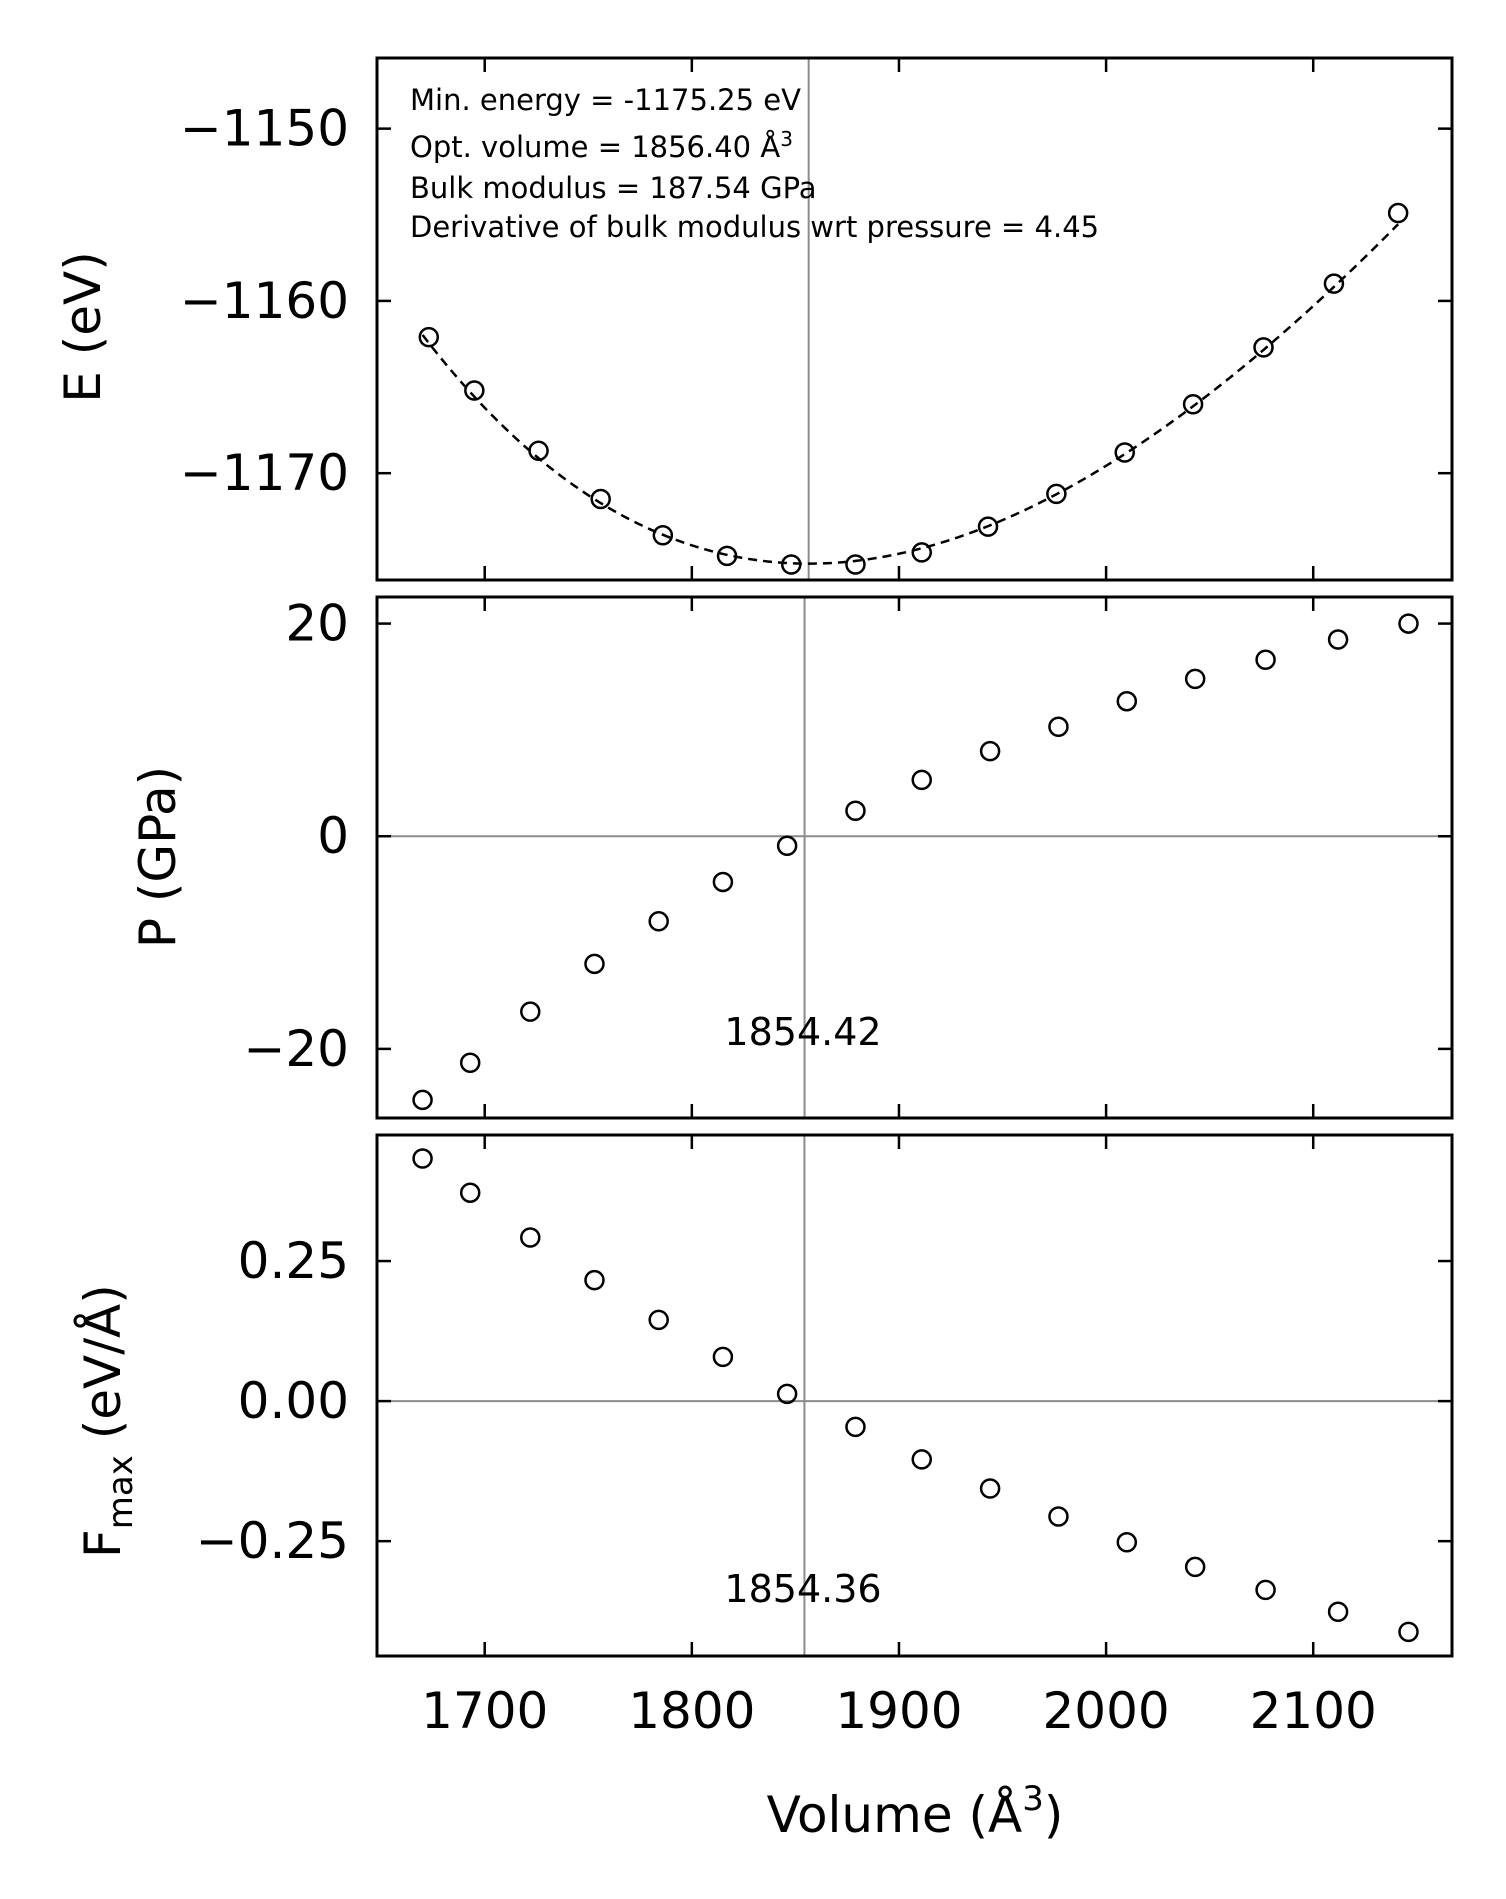 The height and width of the screenshot is (1899, 1506). I want to click on pressure-ytick-label: 20, so click(317, 624).